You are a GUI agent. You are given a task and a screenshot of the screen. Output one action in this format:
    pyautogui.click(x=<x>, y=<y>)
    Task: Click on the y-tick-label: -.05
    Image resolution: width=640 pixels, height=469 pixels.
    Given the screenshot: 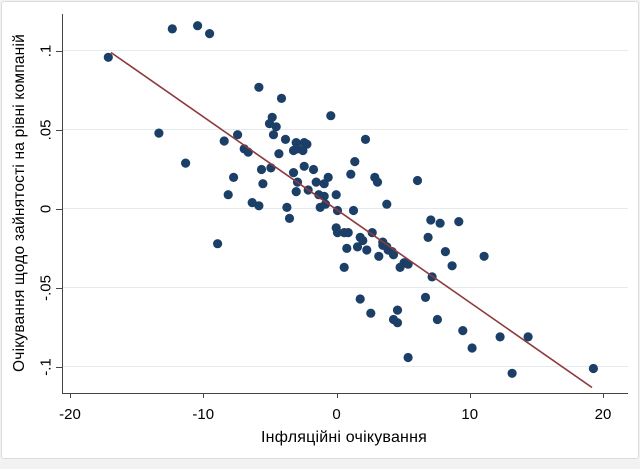 What is the action you would take?
    pyautogui.click(x=46, y=288)
    